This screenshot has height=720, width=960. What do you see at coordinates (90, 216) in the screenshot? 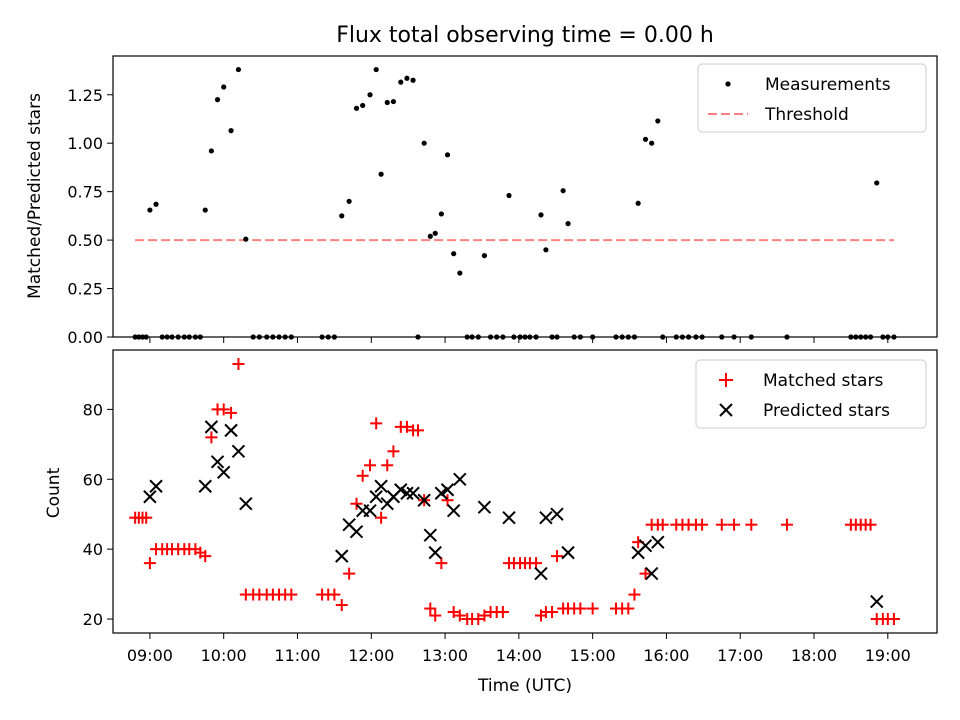
I see `top-y-ticks: 0.00 0.25 0.50 0.75 1.00 1.25` at bounding box center [90, 216].